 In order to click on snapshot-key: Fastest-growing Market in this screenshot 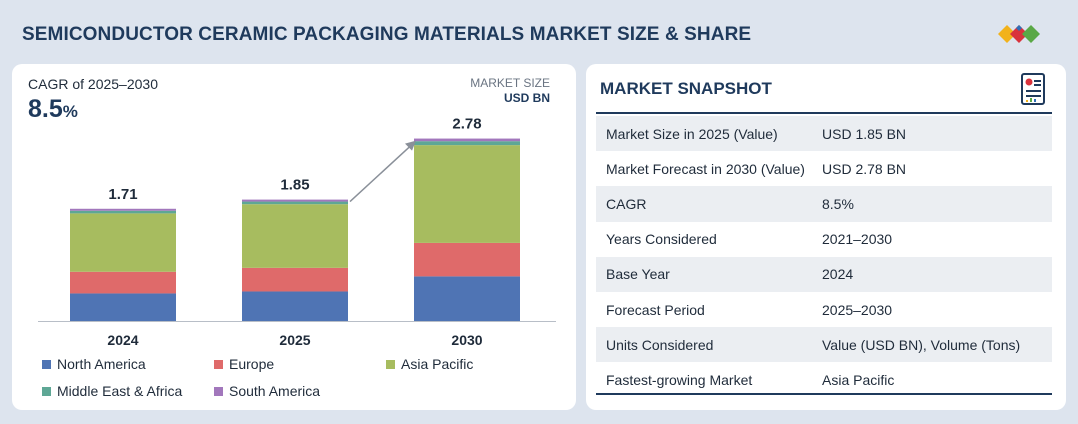, I will do `click(679, 379)`.